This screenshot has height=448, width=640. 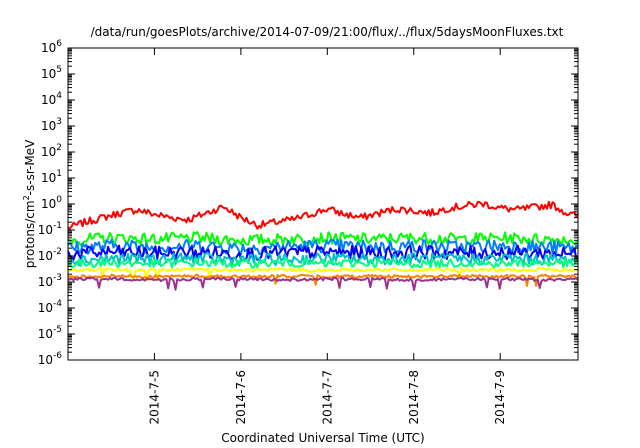 What do you see at coordinates (57, 226) in the screenshot?
I see `y-tick-label-exp: -1` at bounding box center [57, 226].